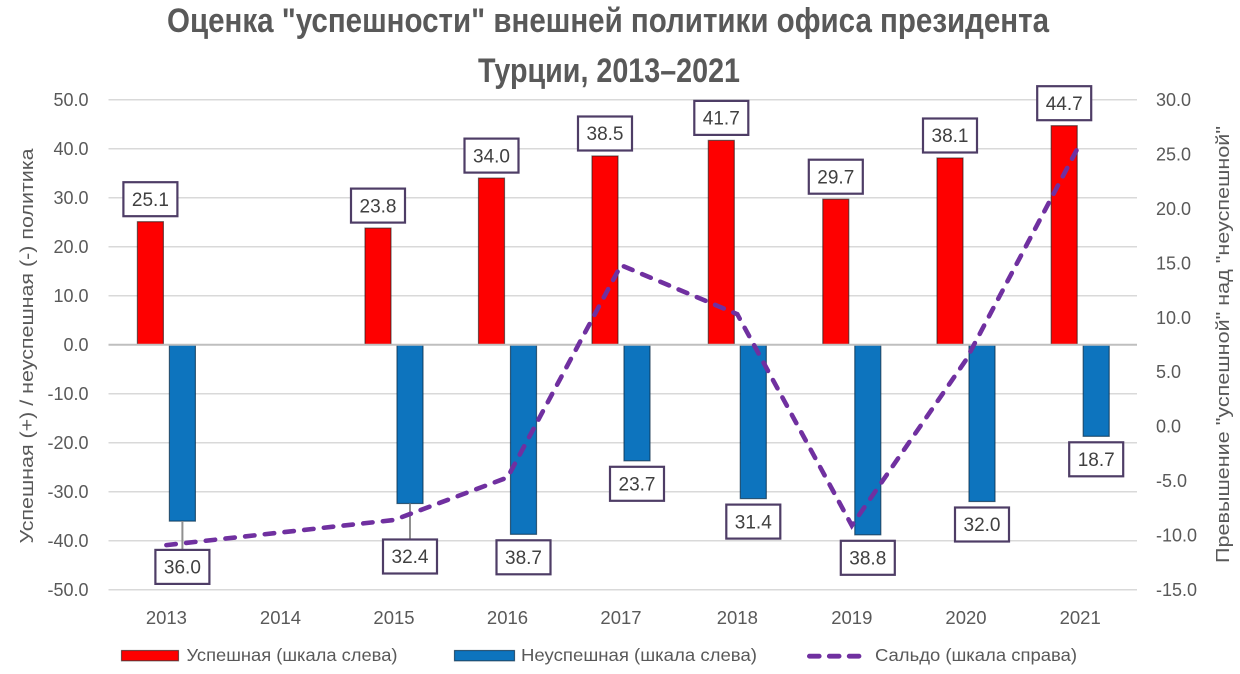  What do you see at coordinates (70, 149) in the screenshot?
I see `svg-text: 40.0` at bounding box center [70, 149].